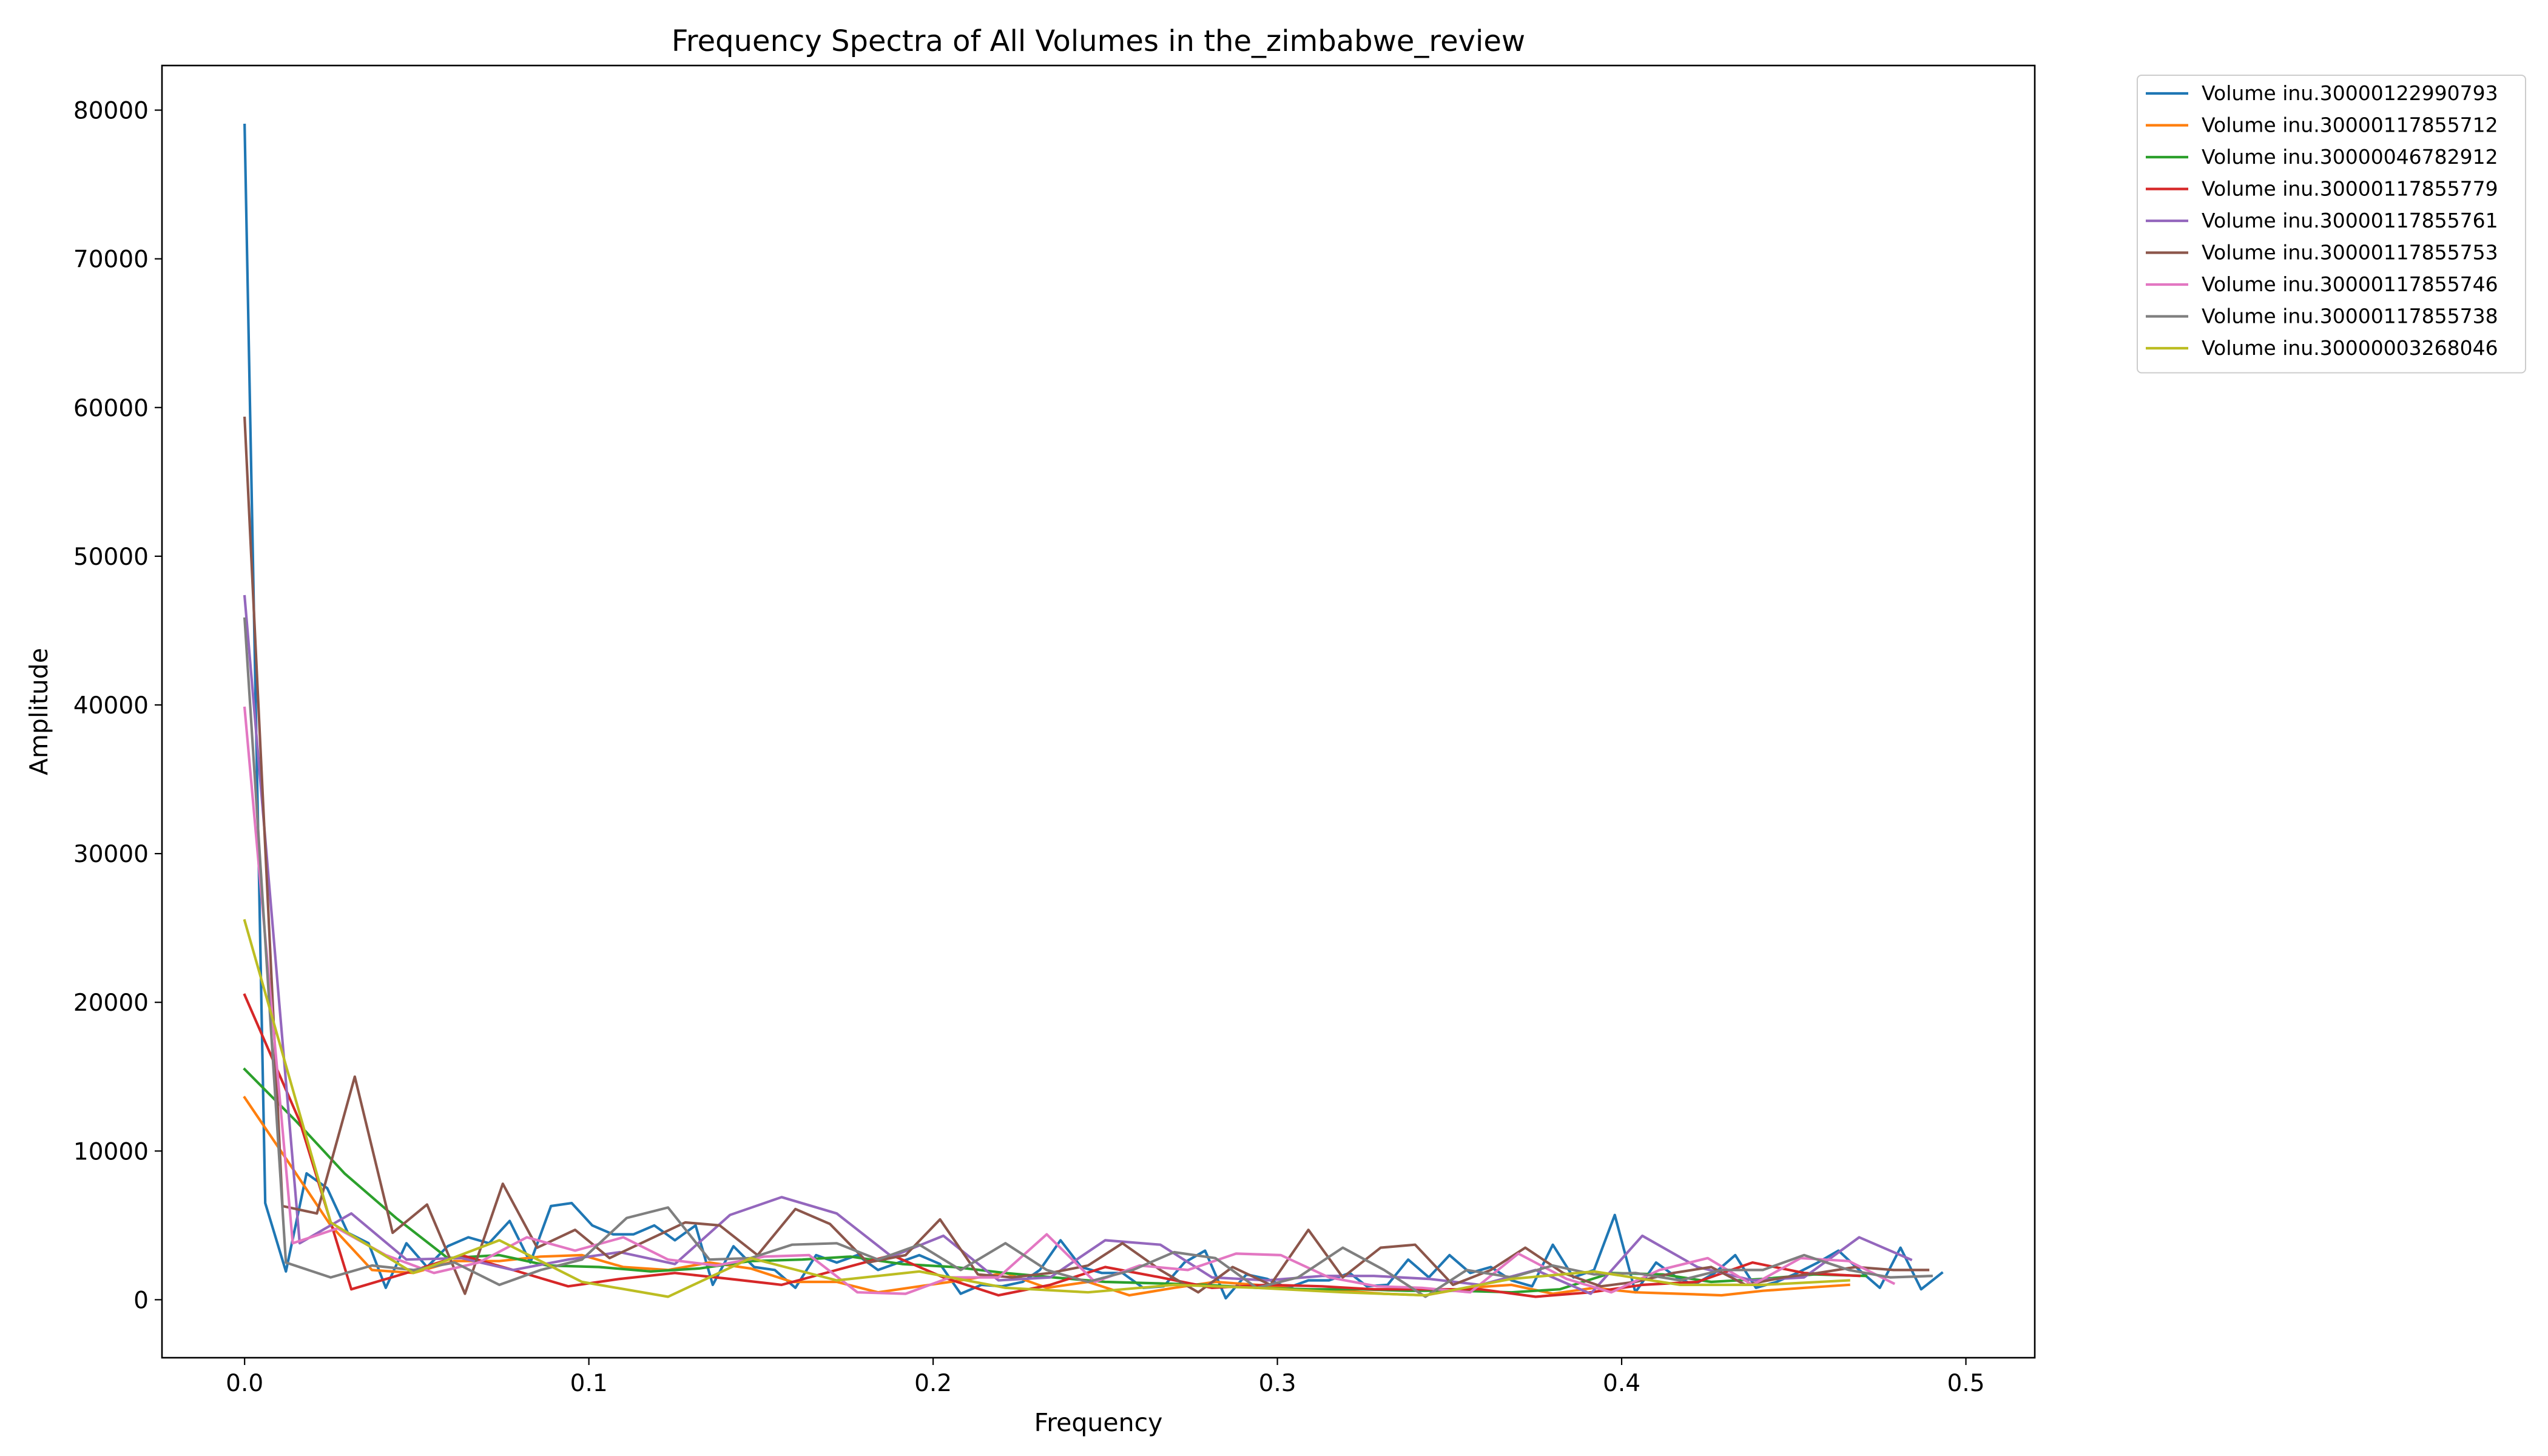  I want to click on legend-label: Volume inu.30000117855779, so click(2350, 189).